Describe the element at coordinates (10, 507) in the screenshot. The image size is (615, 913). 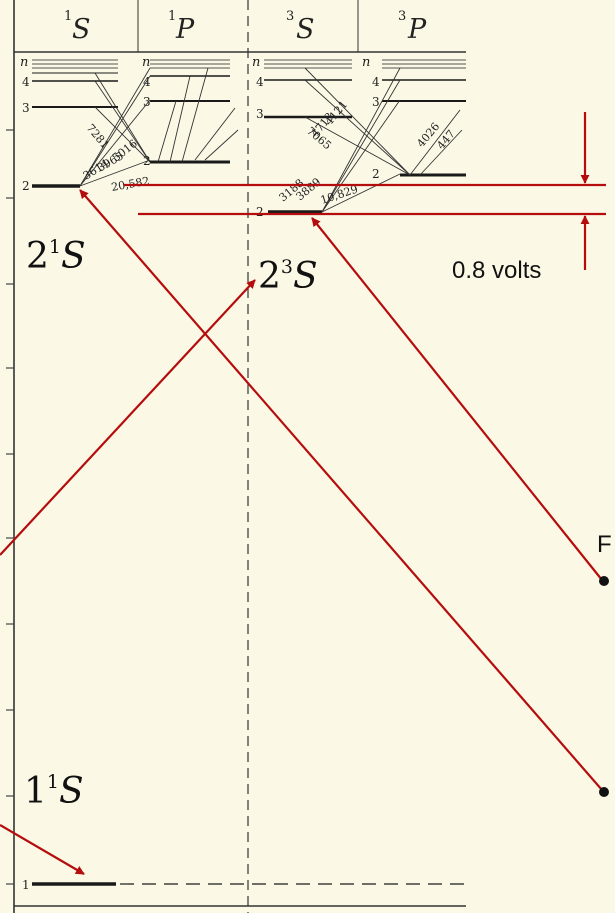
I see `axis-ticks` at that location.